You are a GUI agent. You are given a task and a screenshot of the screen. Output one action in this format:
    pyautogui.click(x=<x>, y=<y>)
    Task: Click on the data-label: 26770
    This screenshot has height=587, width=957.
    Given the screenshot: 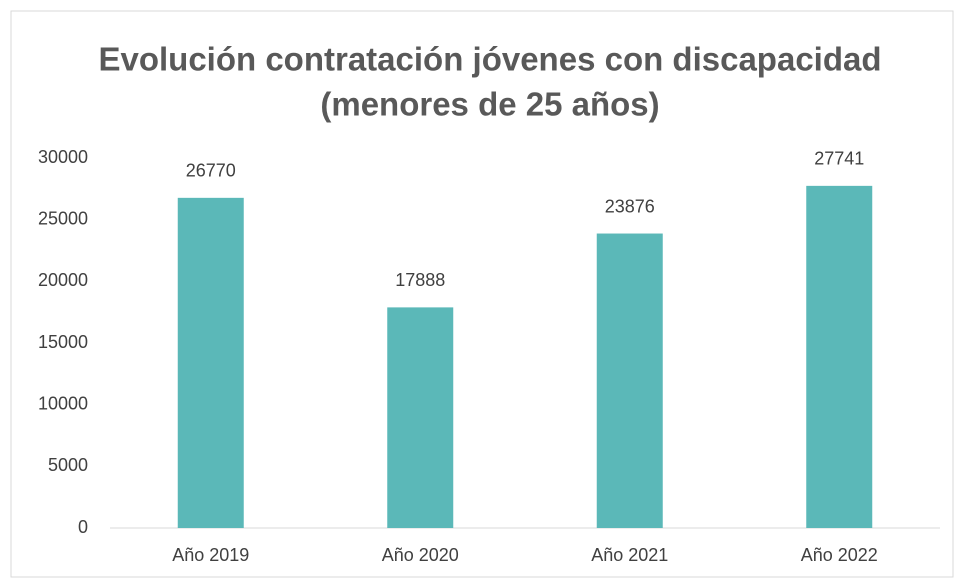 What is the action you would take?
    pyautogui.click(x=211, y=171)
    